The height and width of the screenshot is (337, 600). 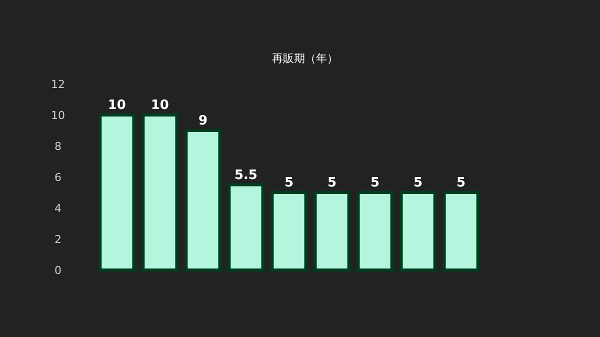 I want to click on y-tick-label: 6, so click(x=58, y=177).